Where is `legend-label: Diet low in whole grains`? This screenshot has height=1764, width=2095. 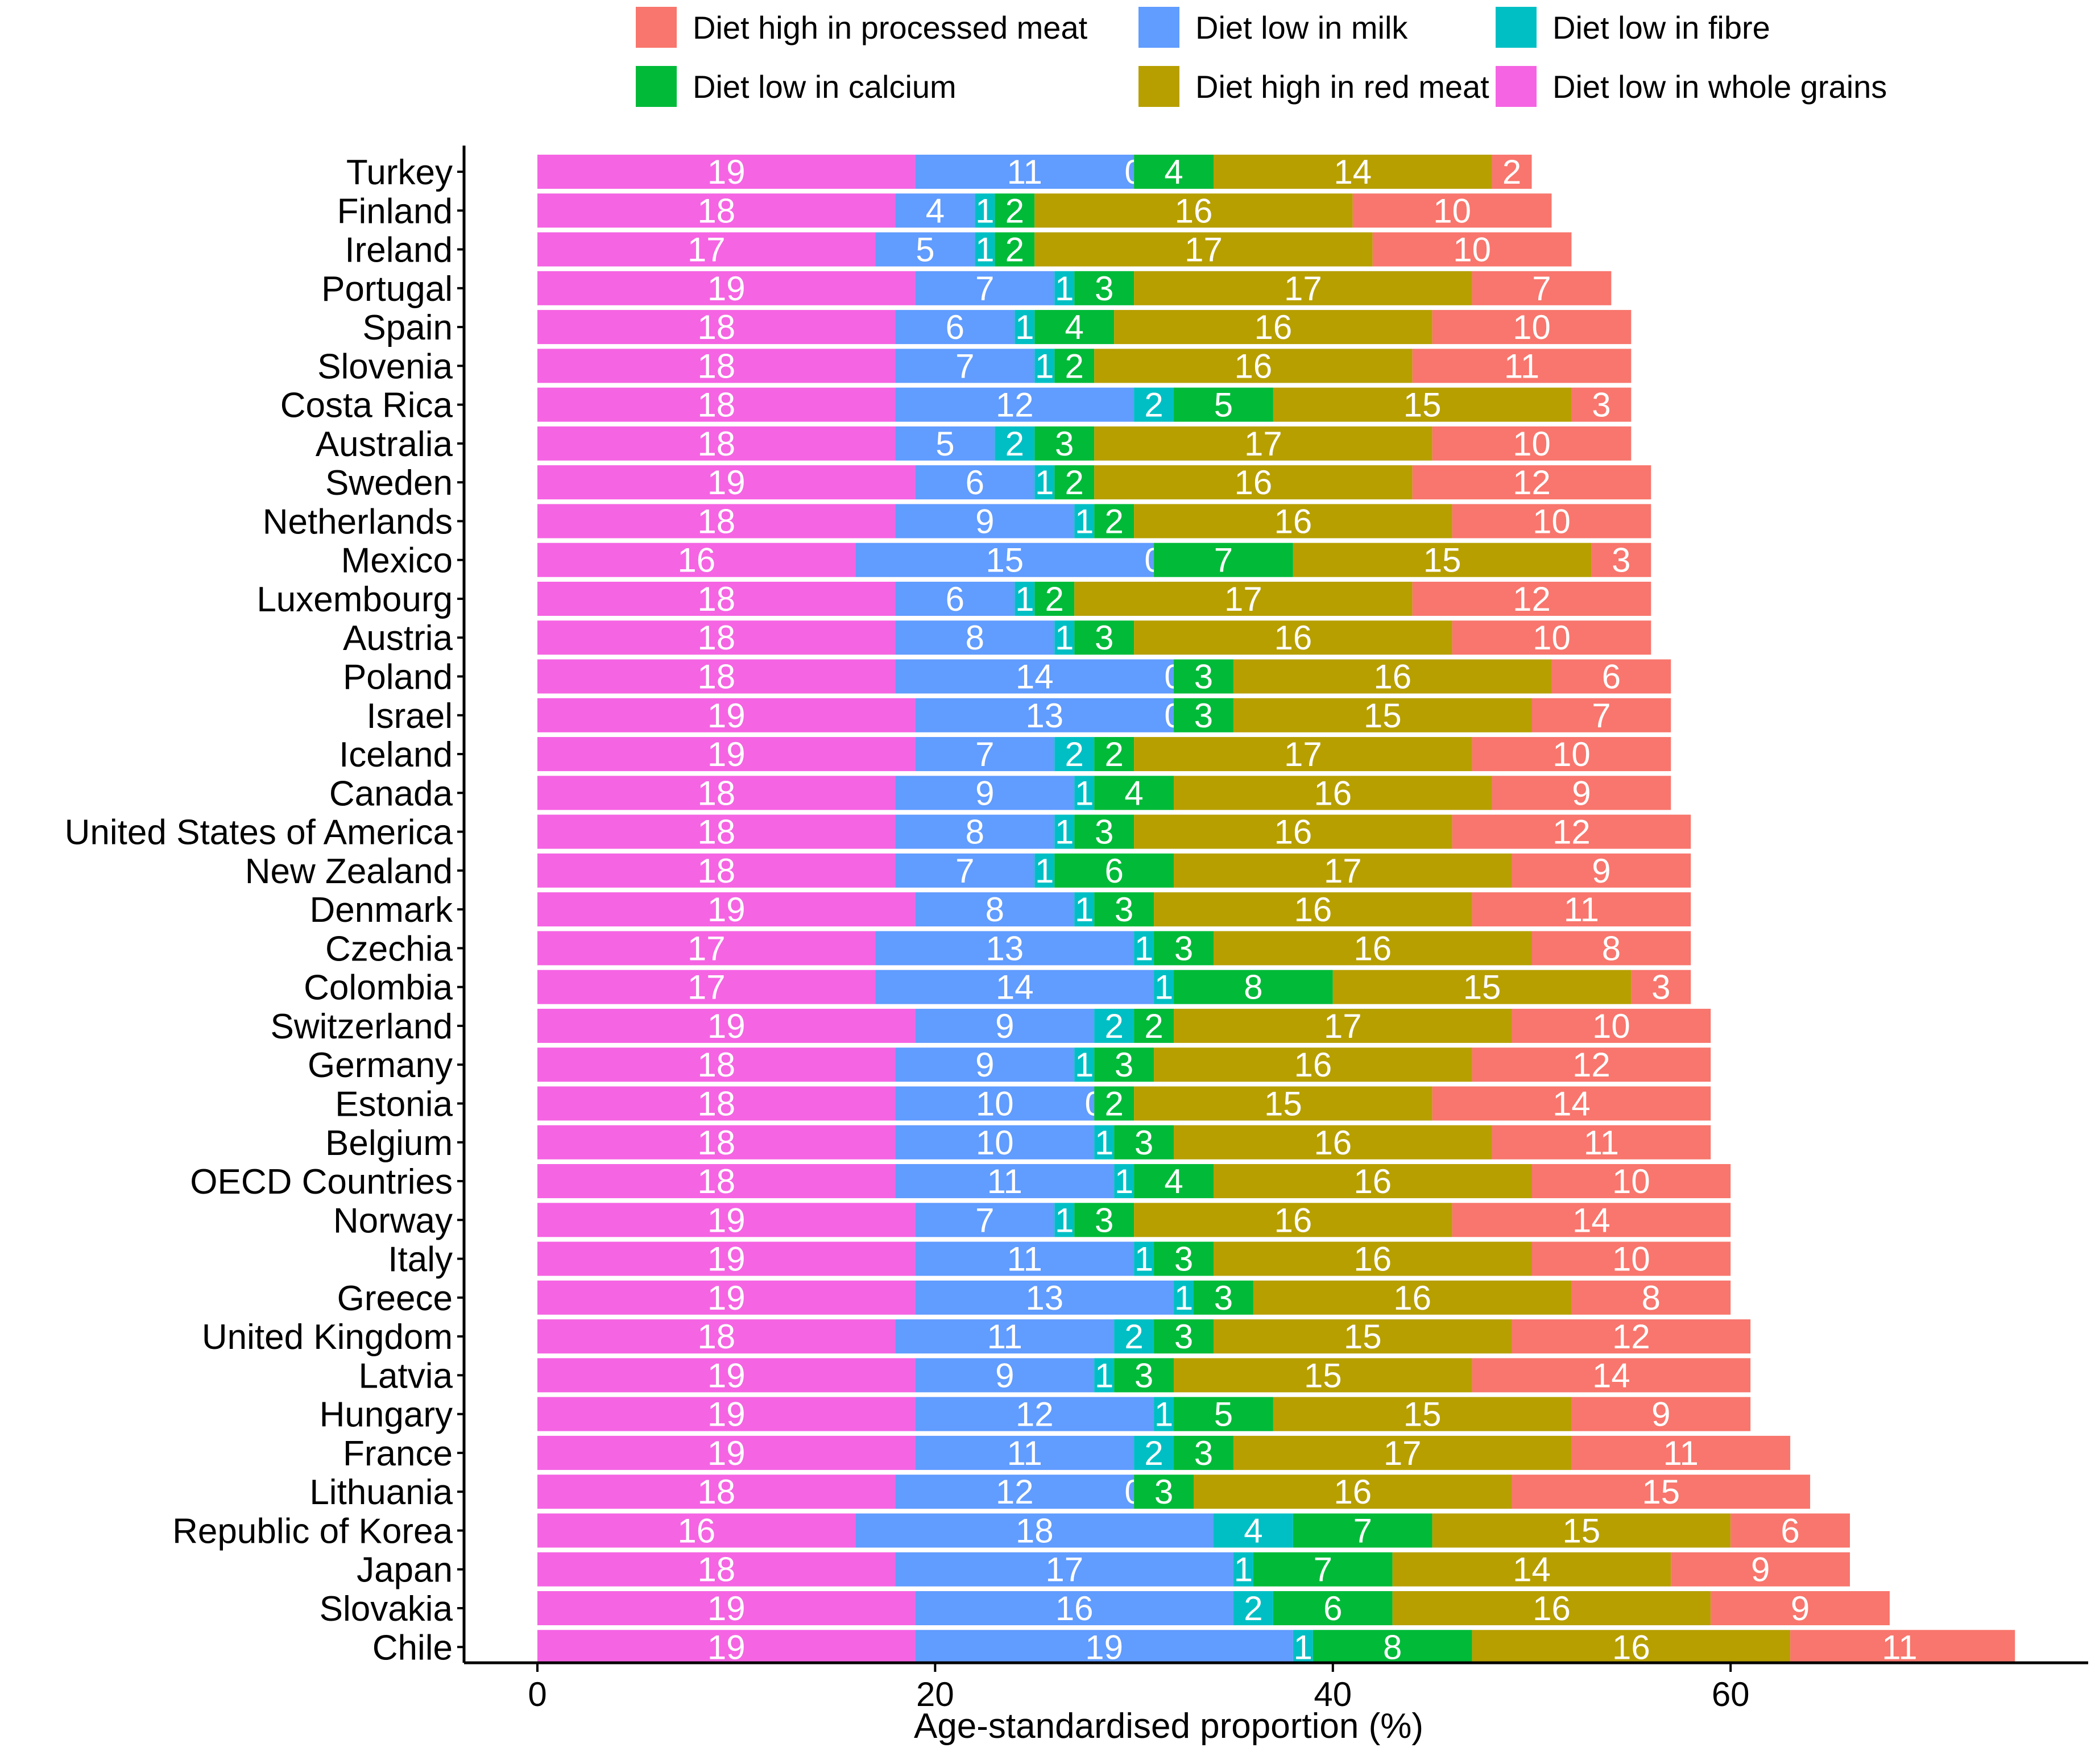
legend-label: Diet low in whole grains is located at coordinates (1719, 87).